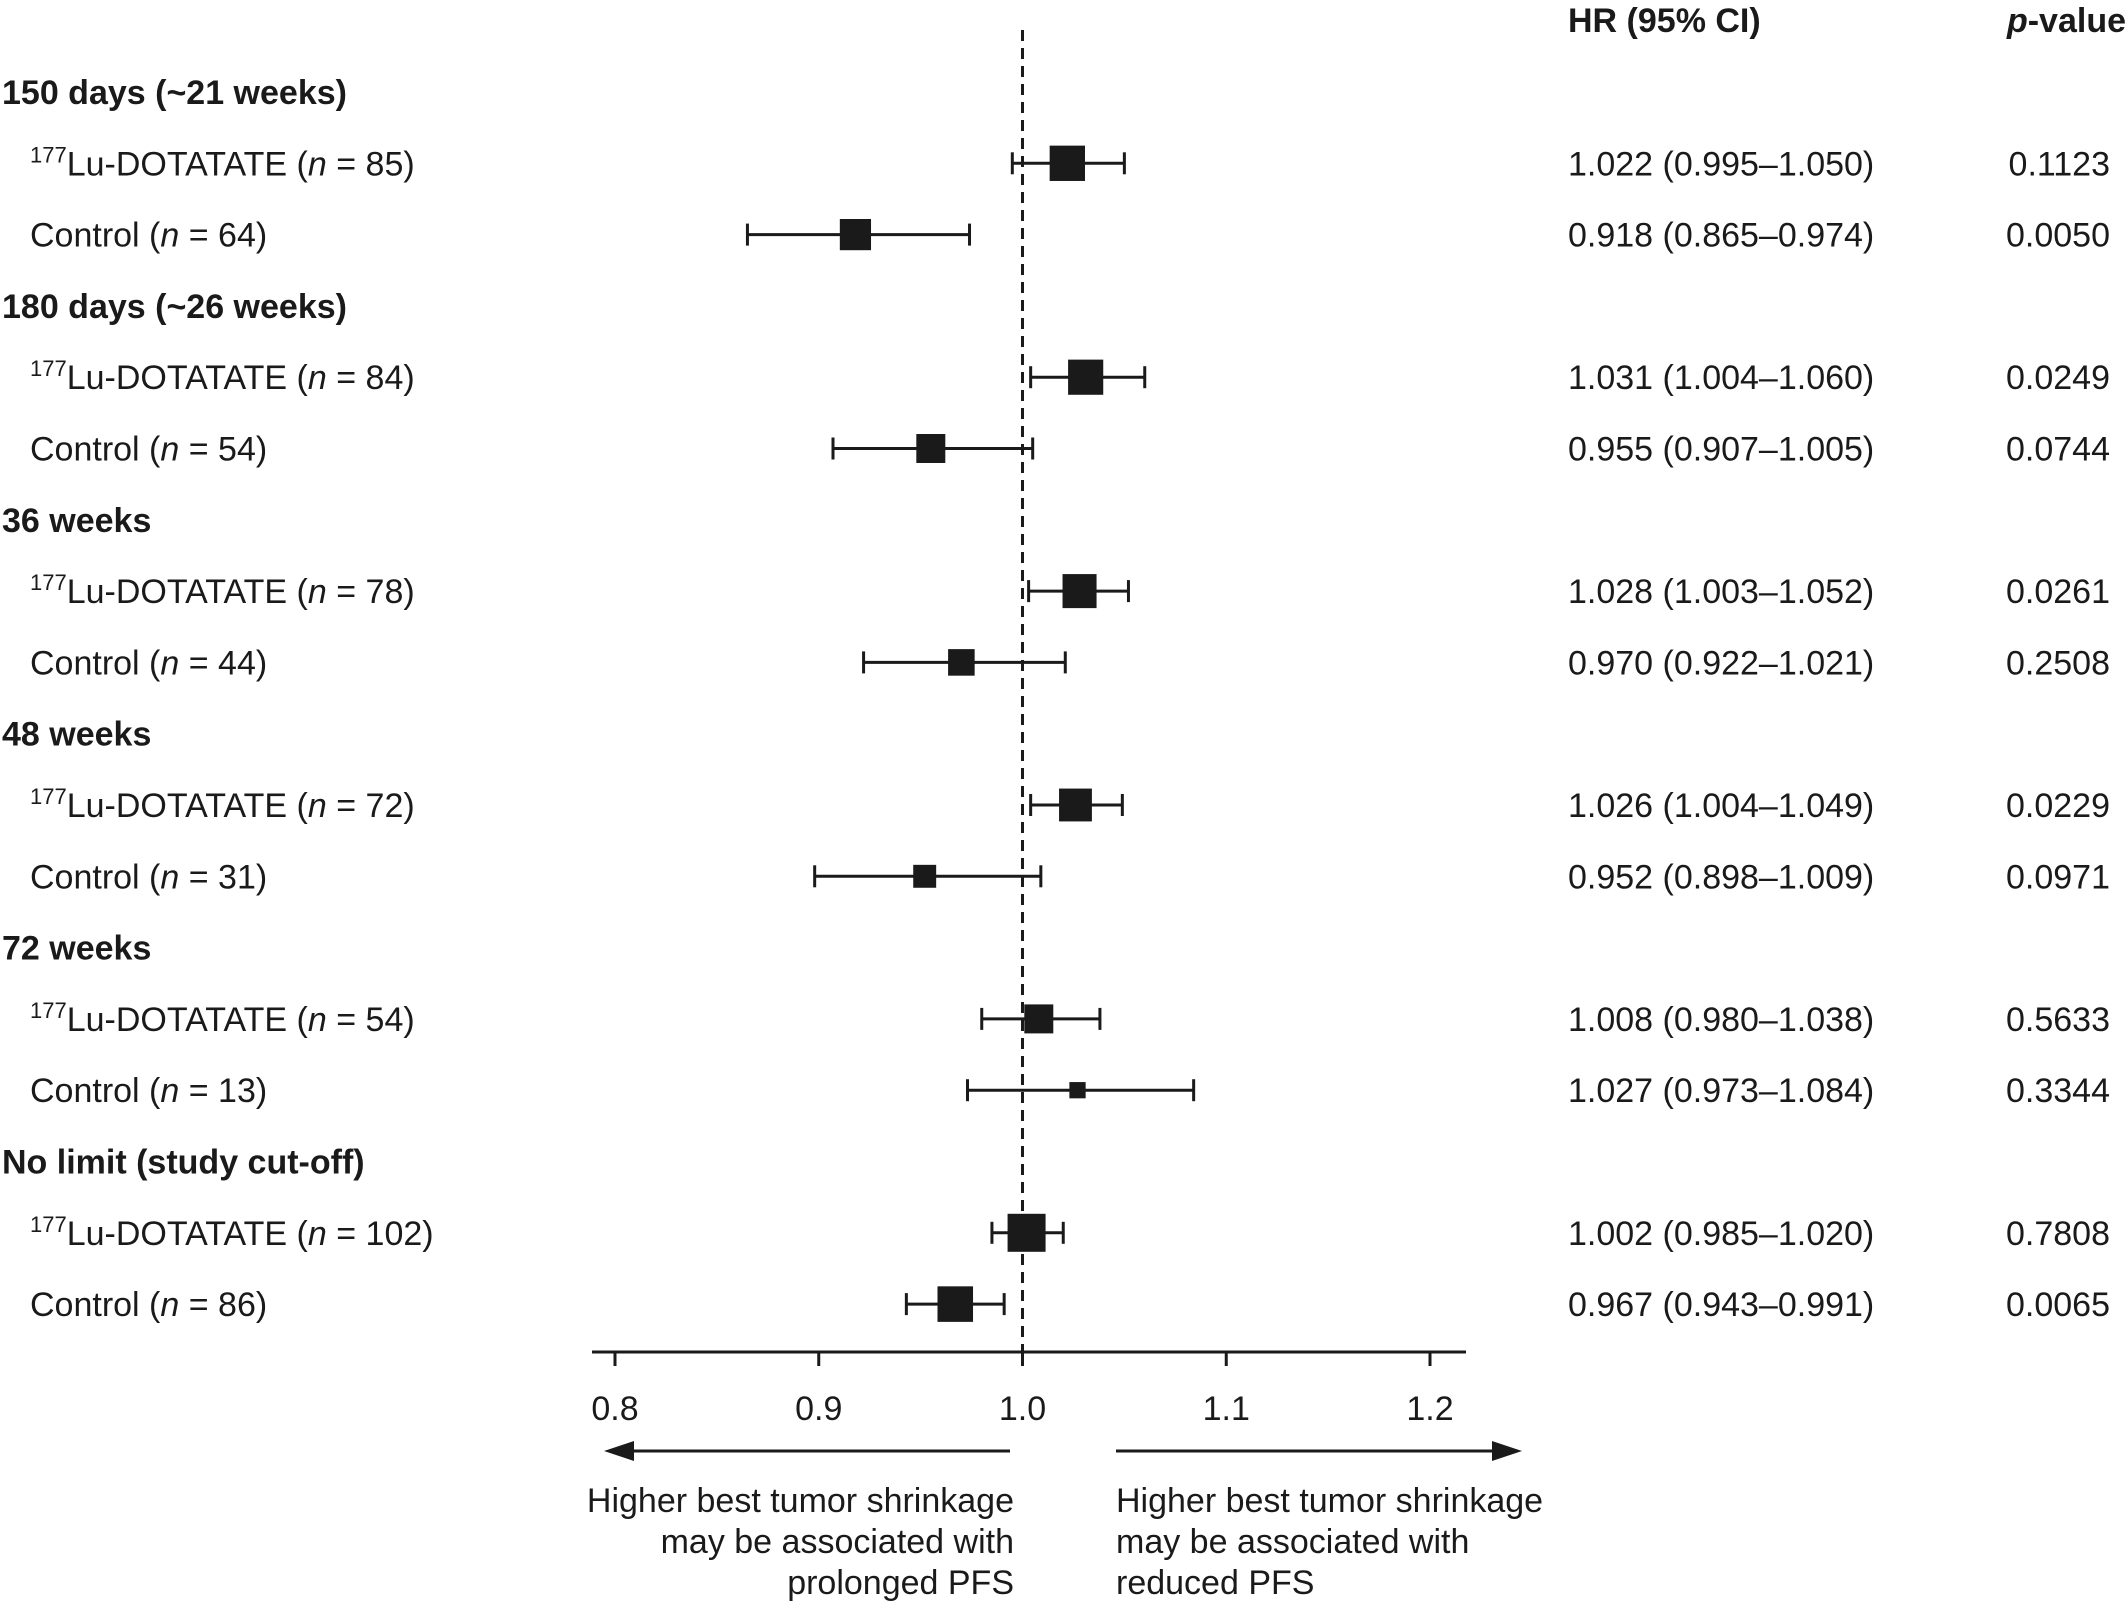 The image size is (2128, 1607). I want to click on hr-ci-value: 1.031 (1.004–1.060), so click(1721, 378).